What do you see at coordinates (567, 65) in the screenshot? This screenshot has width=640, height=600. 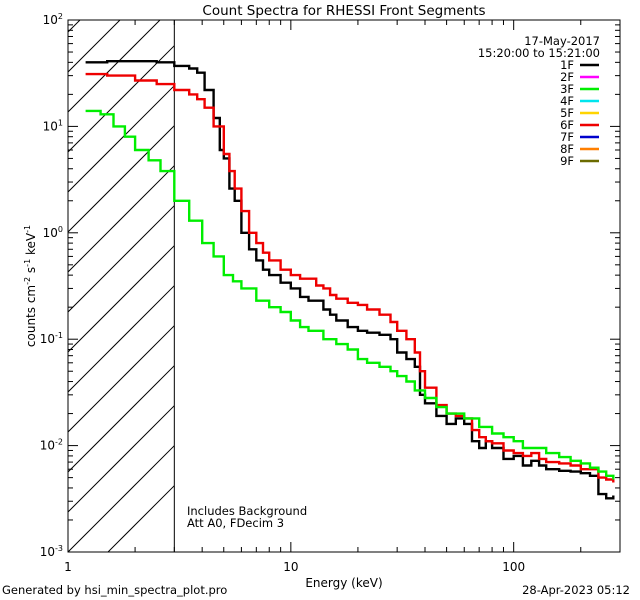 I see `legend-label: 1F` at bounding box center [567, 65].